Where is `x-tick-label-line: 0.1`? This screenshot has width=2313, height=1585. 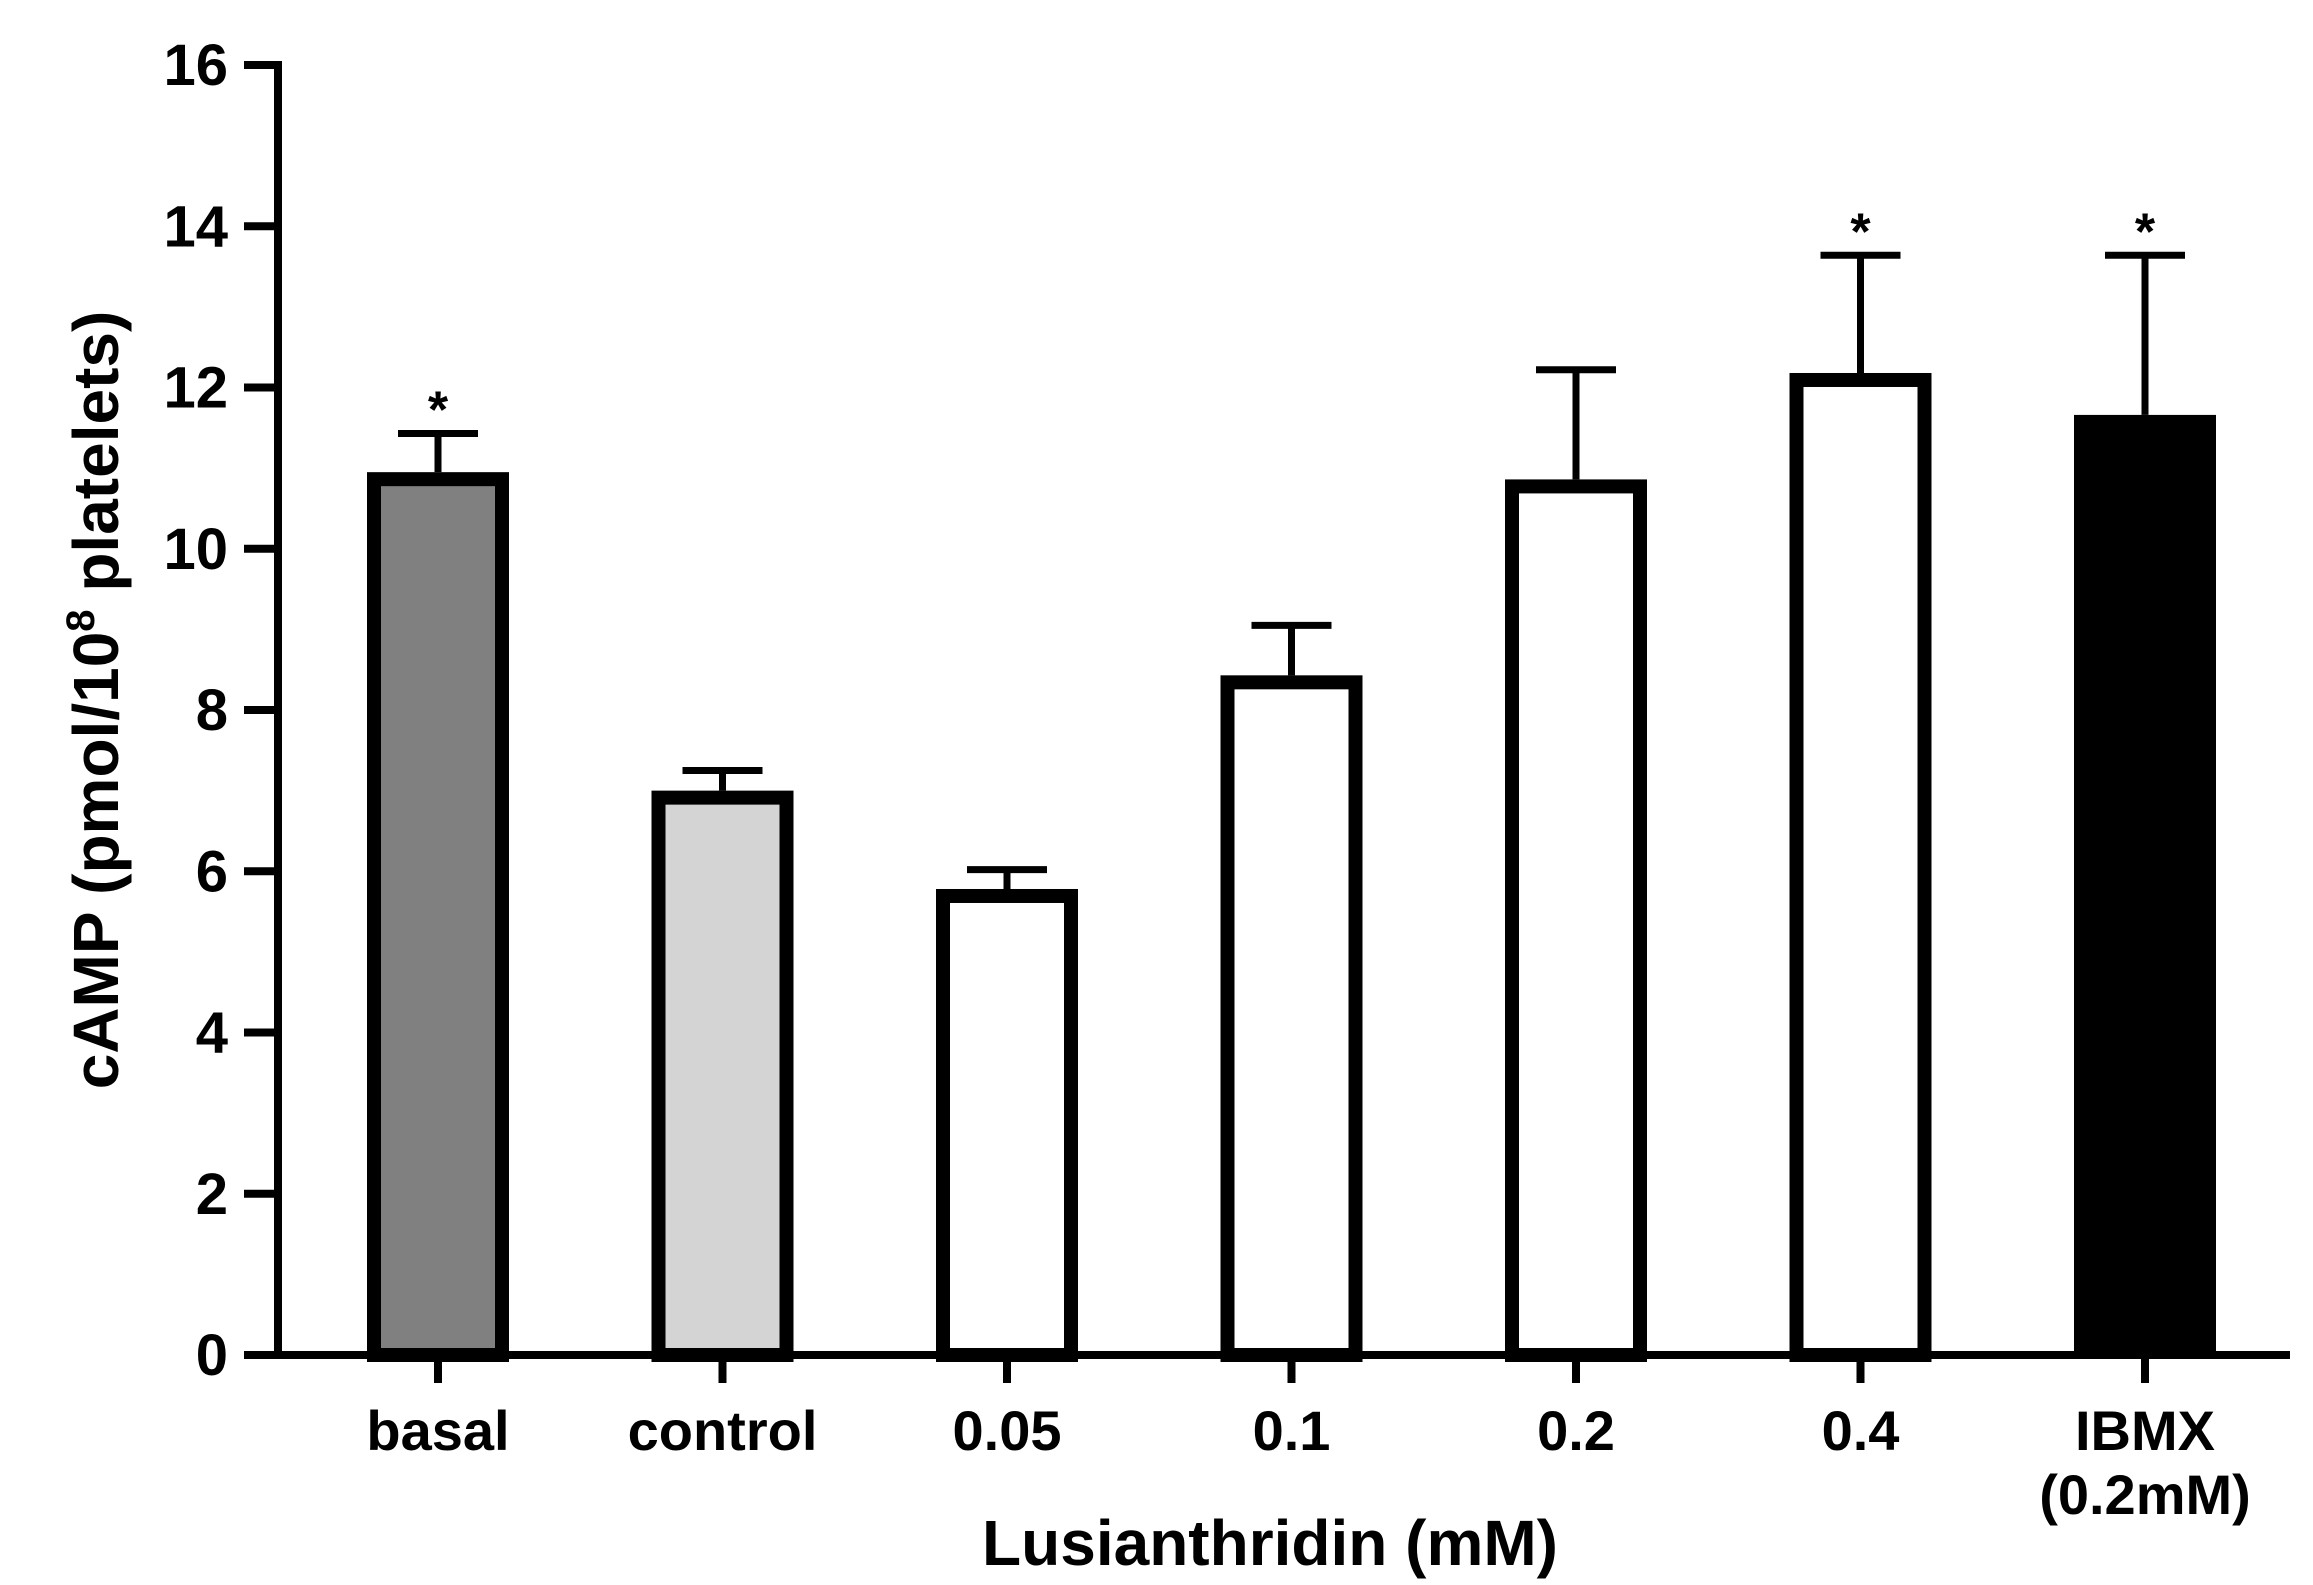
x-tick-label-line: 0.1 is located at coordinates (1292, 1430).